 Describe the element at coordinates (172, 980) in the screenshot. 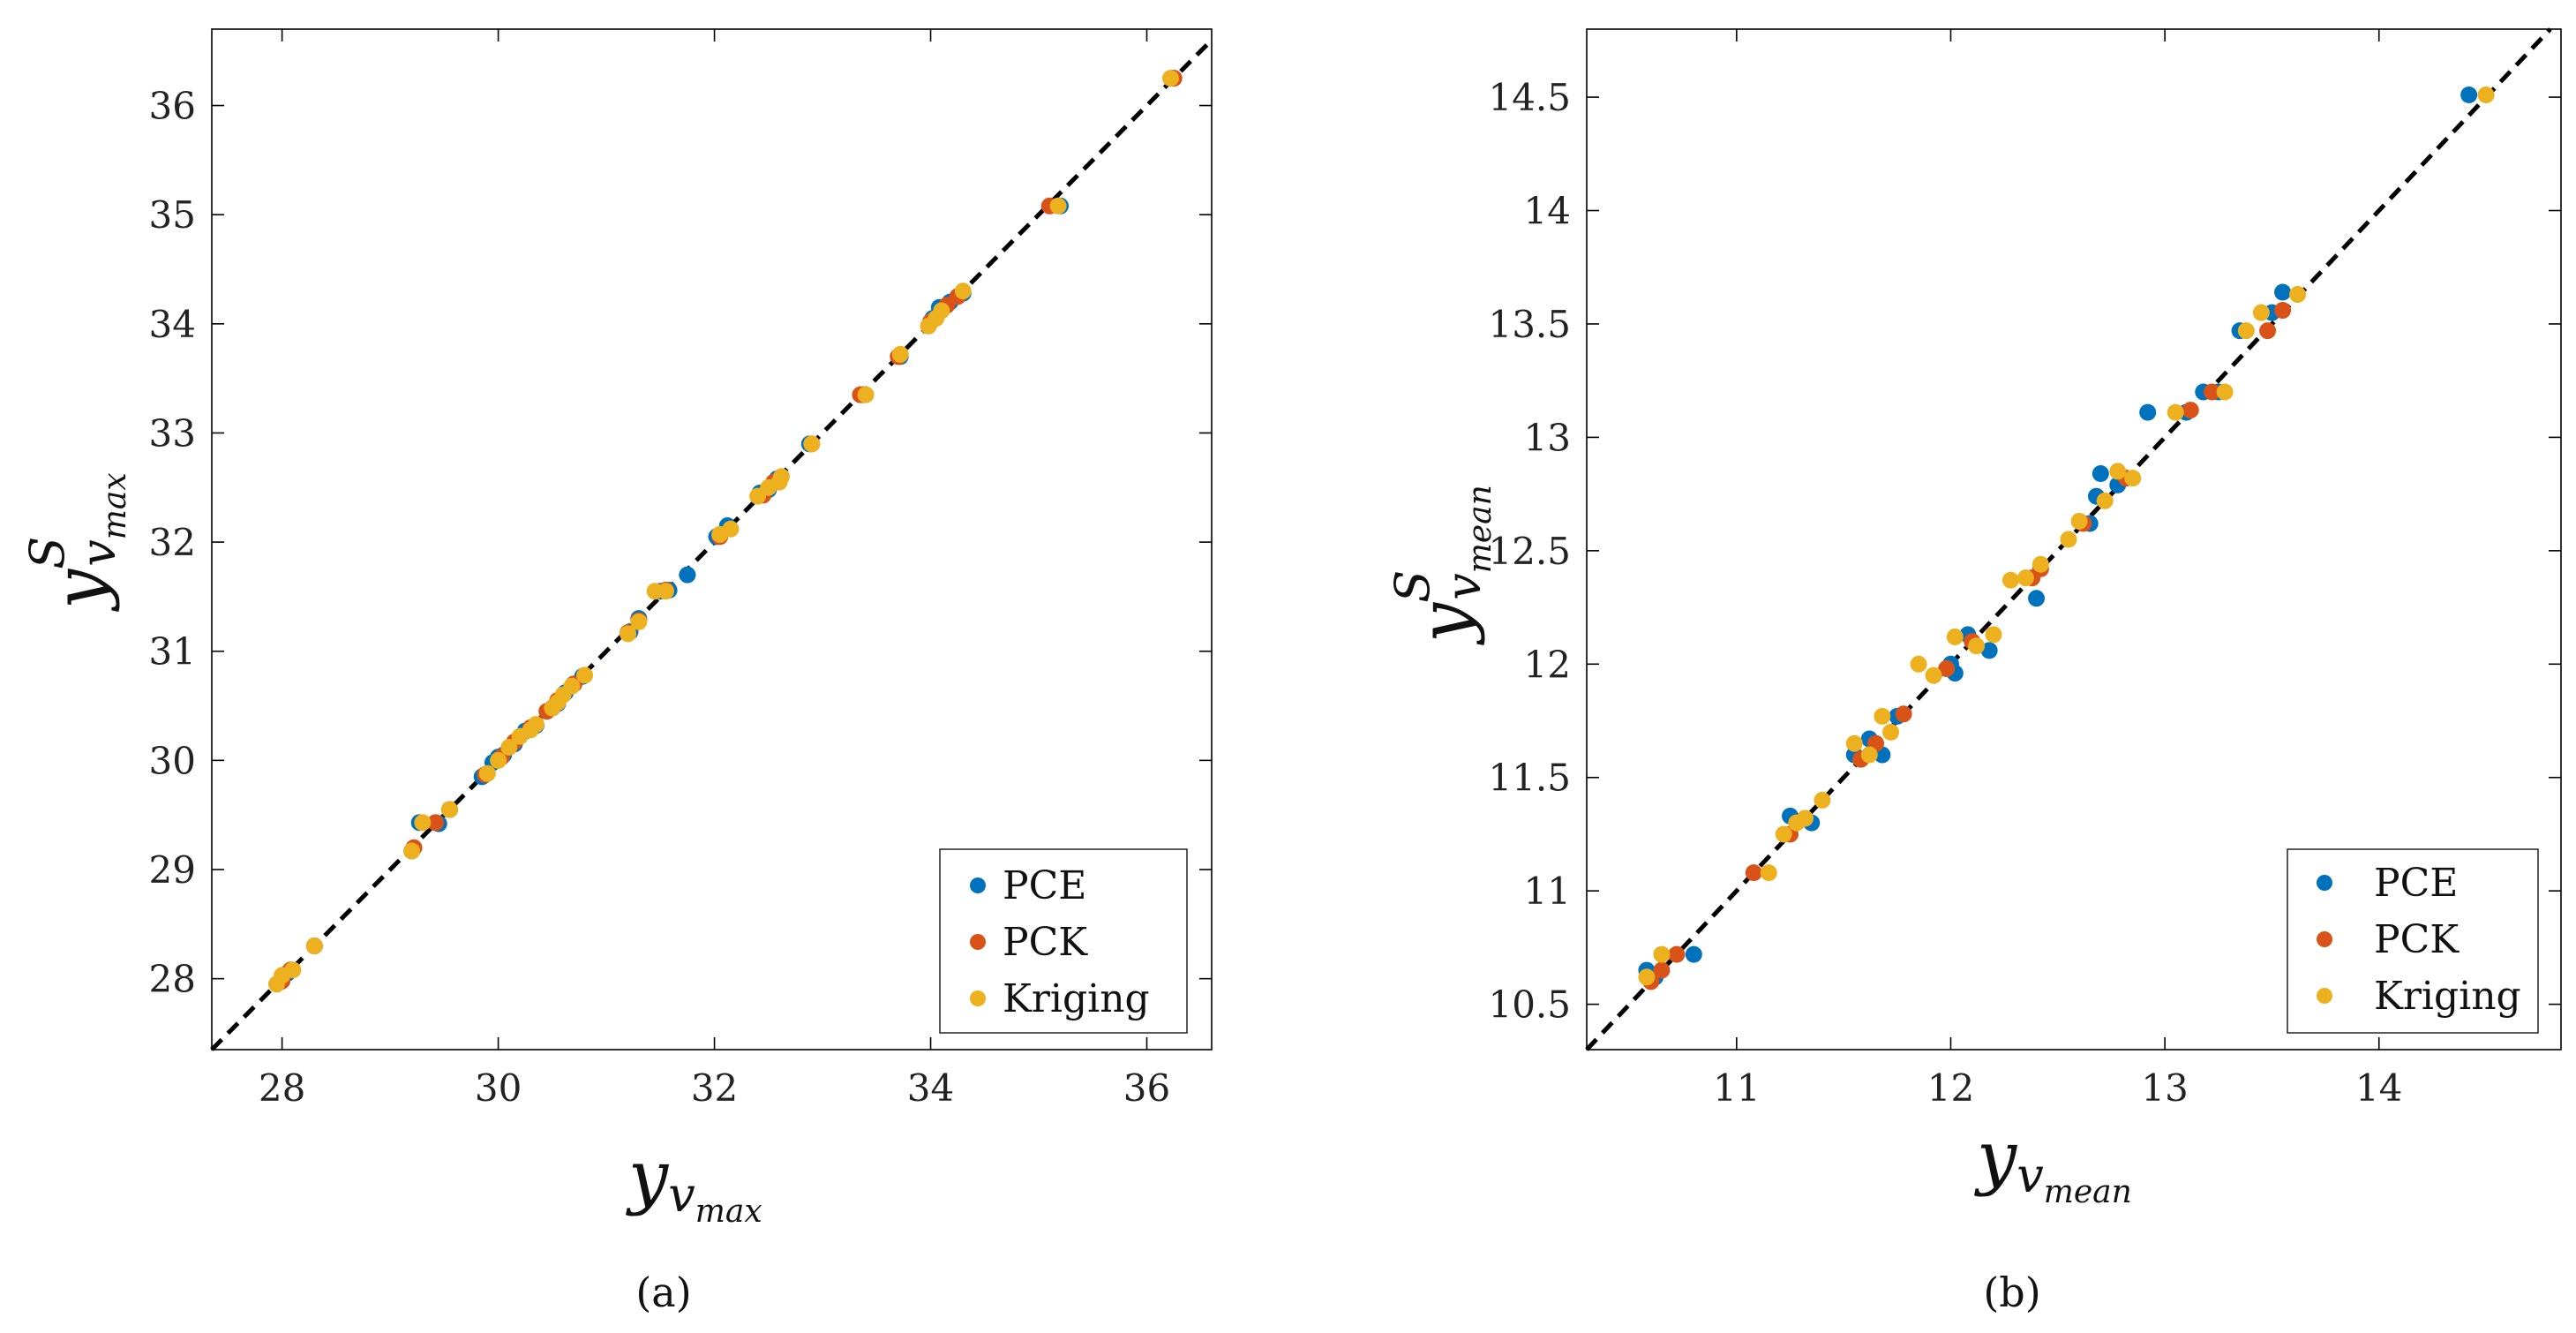

I see `y-tick-label: 28` at that location.